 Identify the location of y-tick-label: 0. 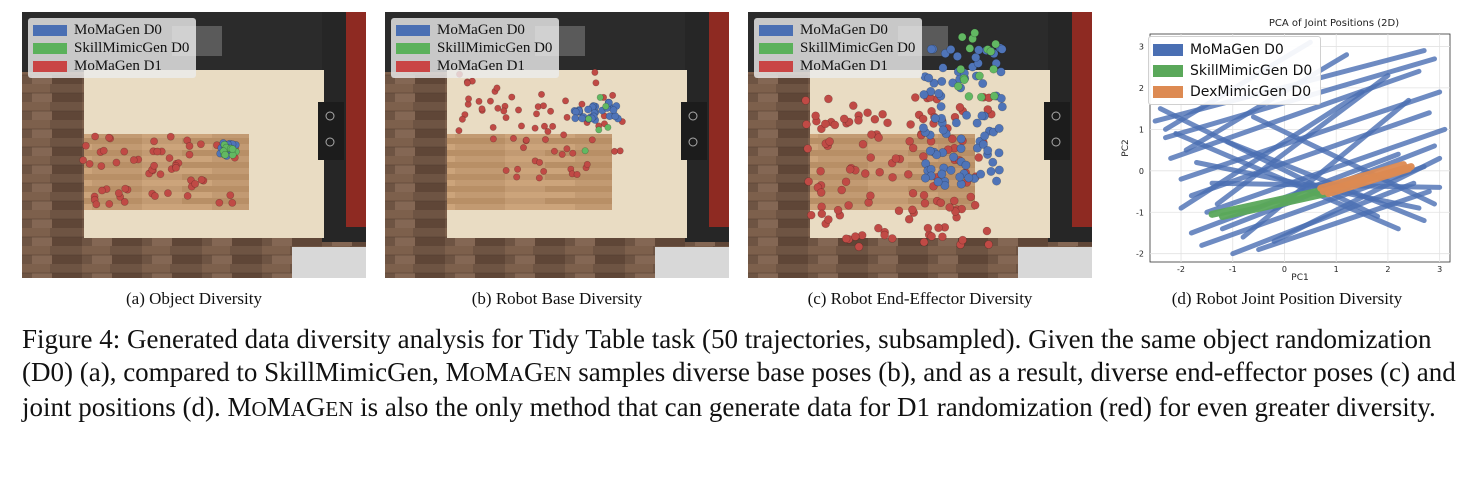
(1141, 171).